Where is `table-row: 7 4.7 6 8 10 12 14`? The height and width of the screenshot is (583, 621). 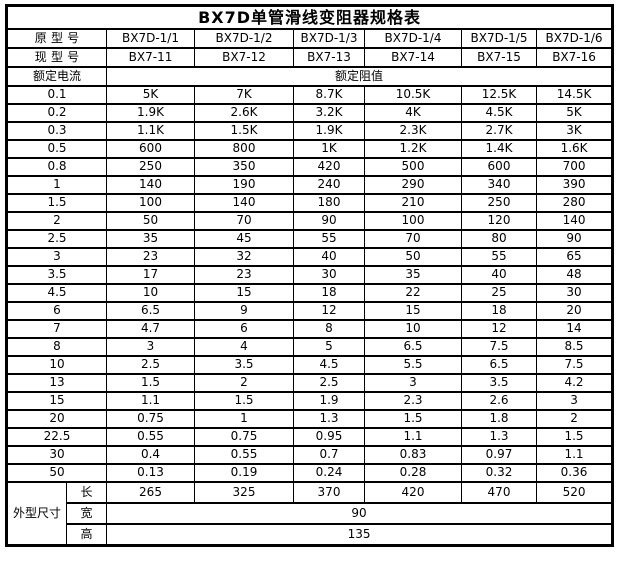 table-row: 7 4.7 6 8 10 12 14 is located at coordinates (310, 329).